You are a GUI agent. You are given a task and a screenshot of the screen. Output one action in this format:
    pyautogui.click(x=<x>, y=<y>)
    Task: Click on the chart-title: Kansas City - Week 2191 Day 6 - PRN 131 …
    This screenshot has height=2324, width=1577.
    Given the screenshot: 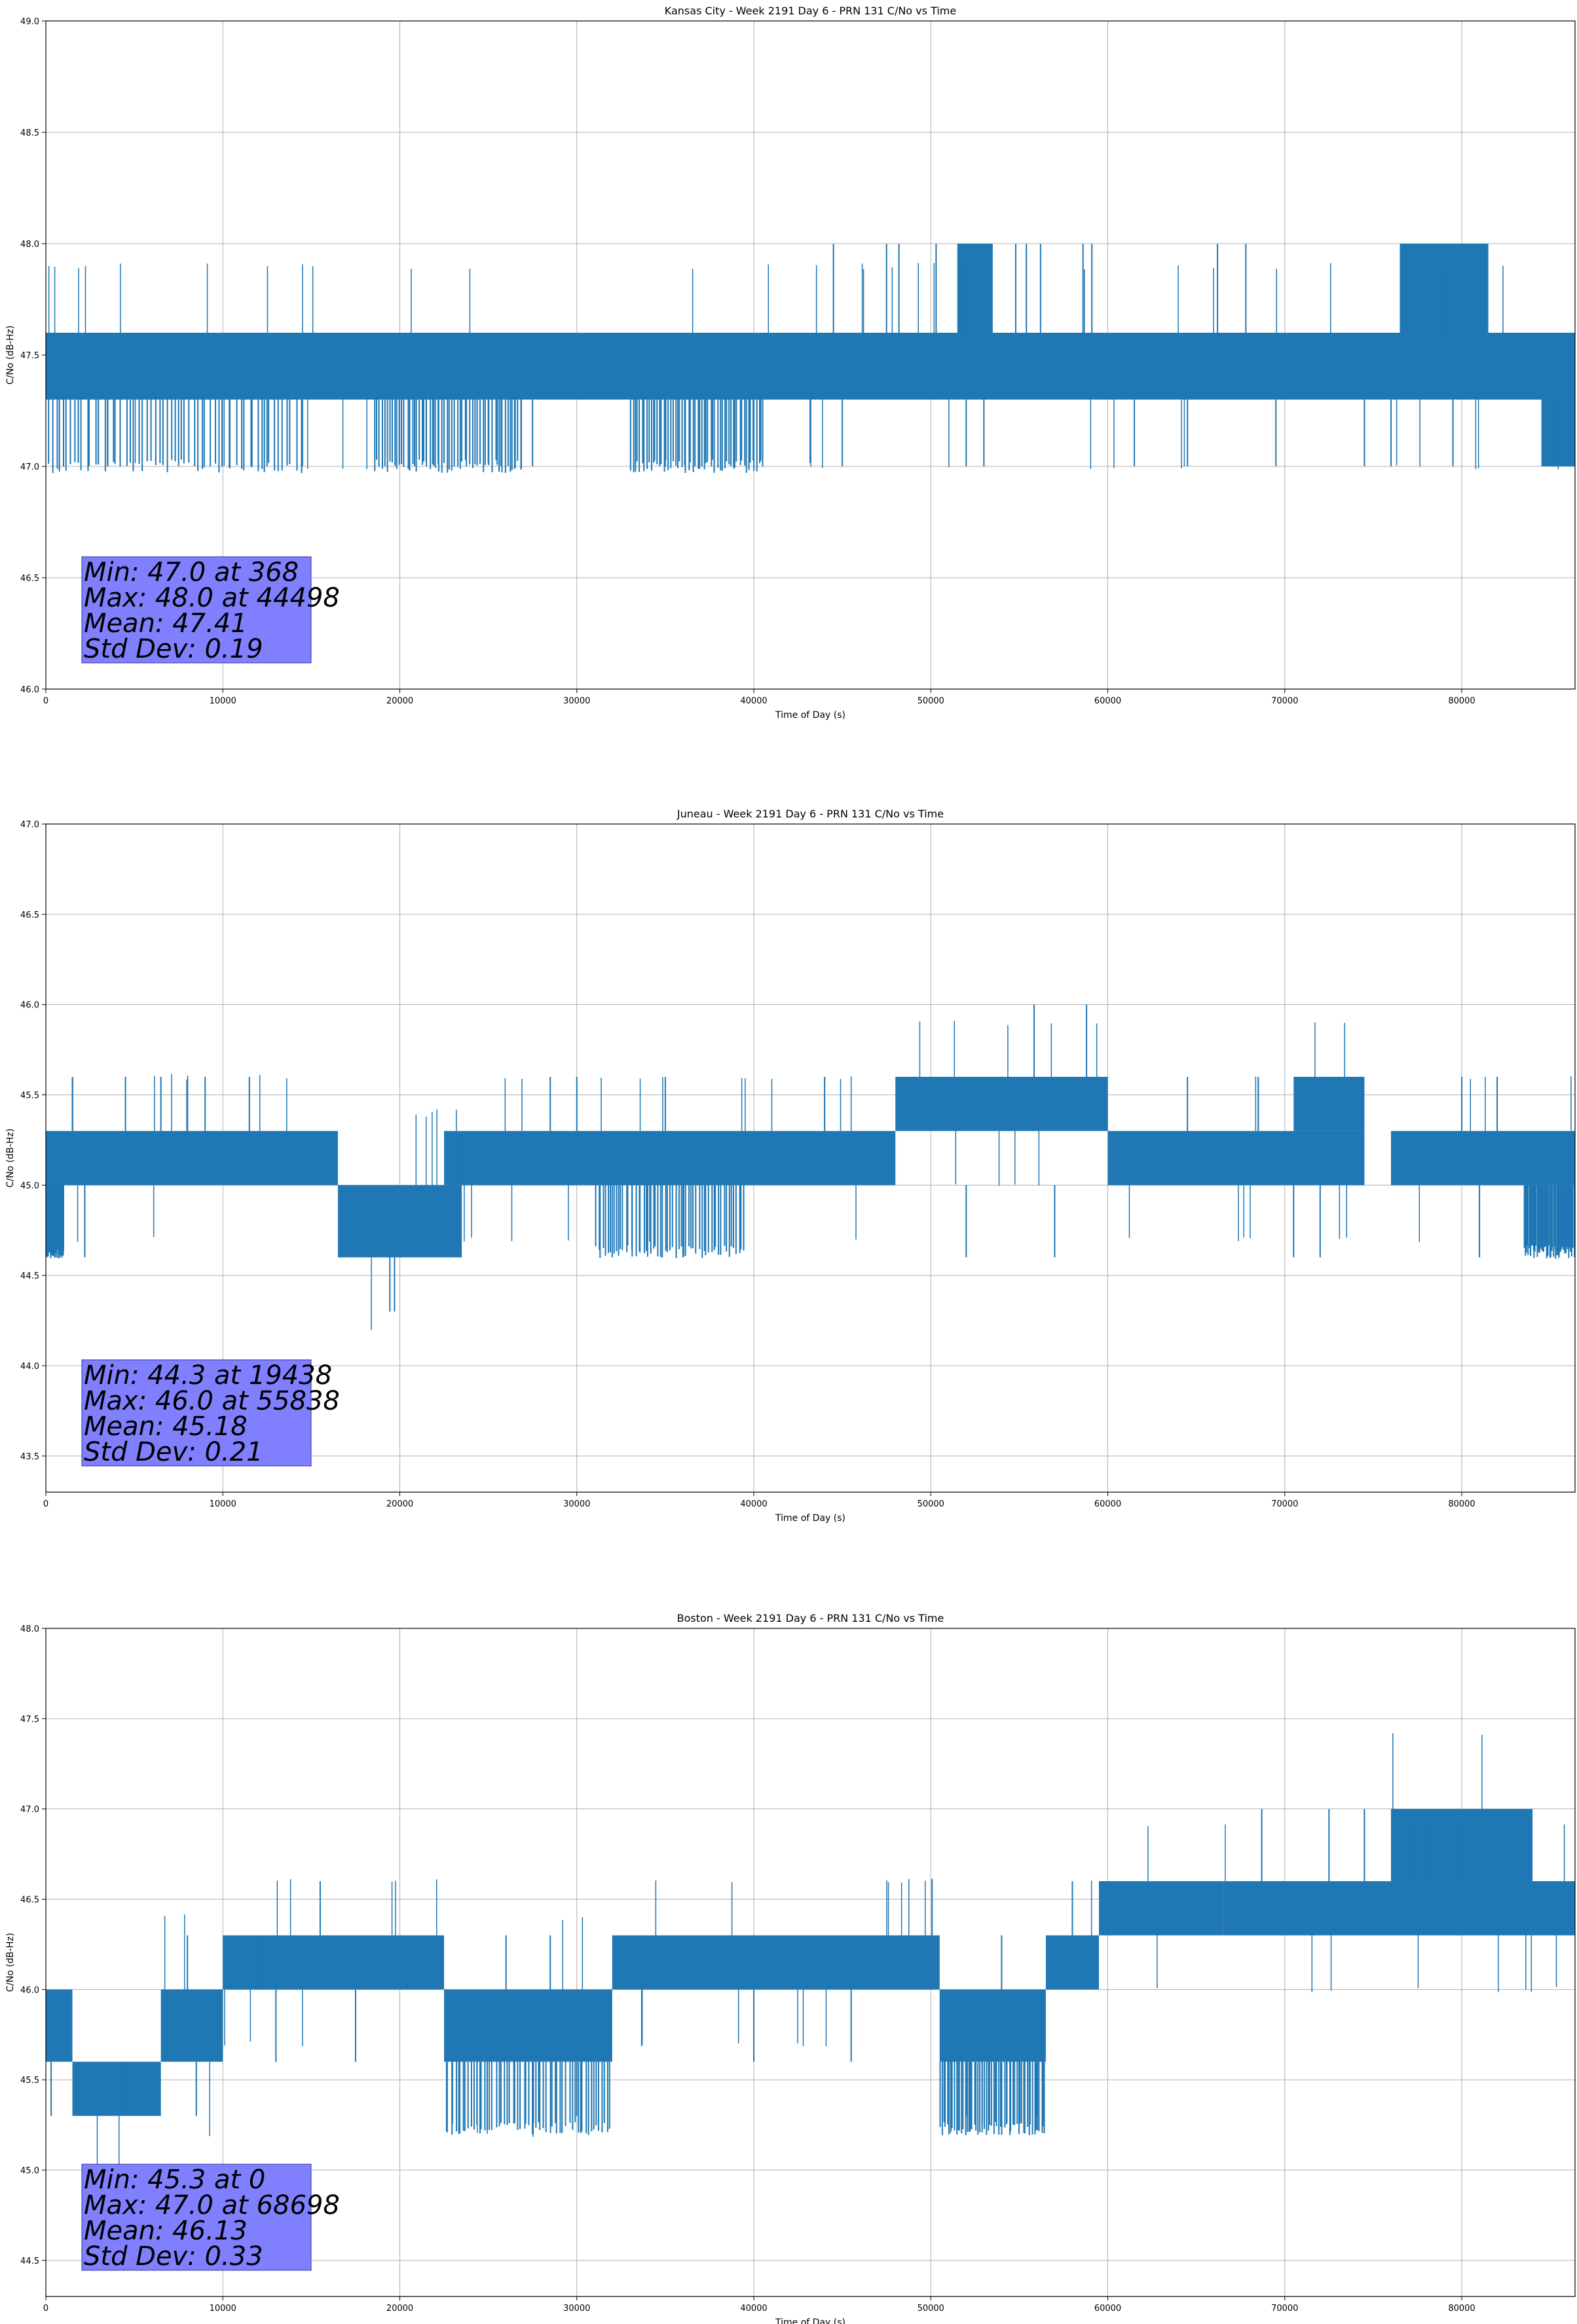 What is the action you would take?
    pyautogui.click(x=810, y=11)
    